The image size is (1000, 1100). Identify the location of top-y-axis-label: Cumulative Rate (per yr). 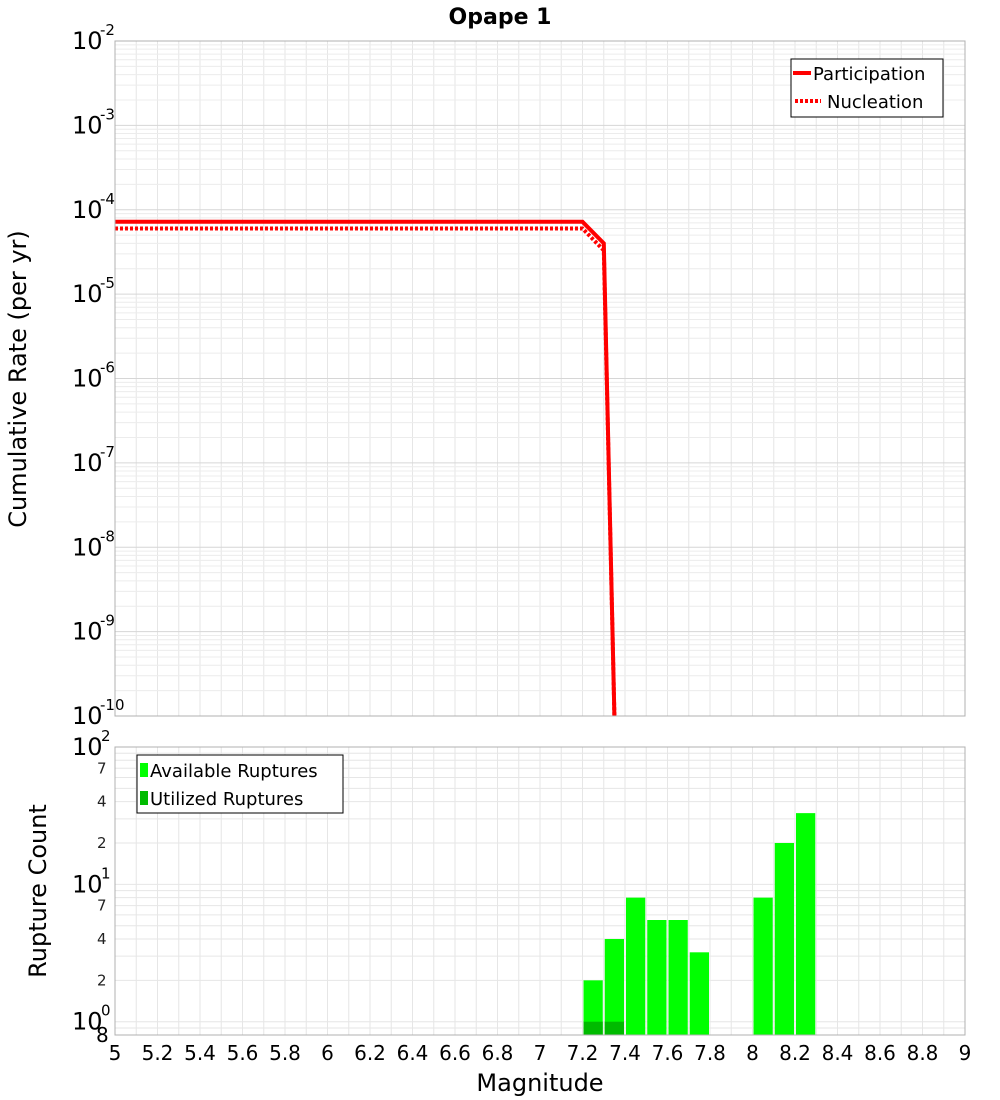
(18, 379).